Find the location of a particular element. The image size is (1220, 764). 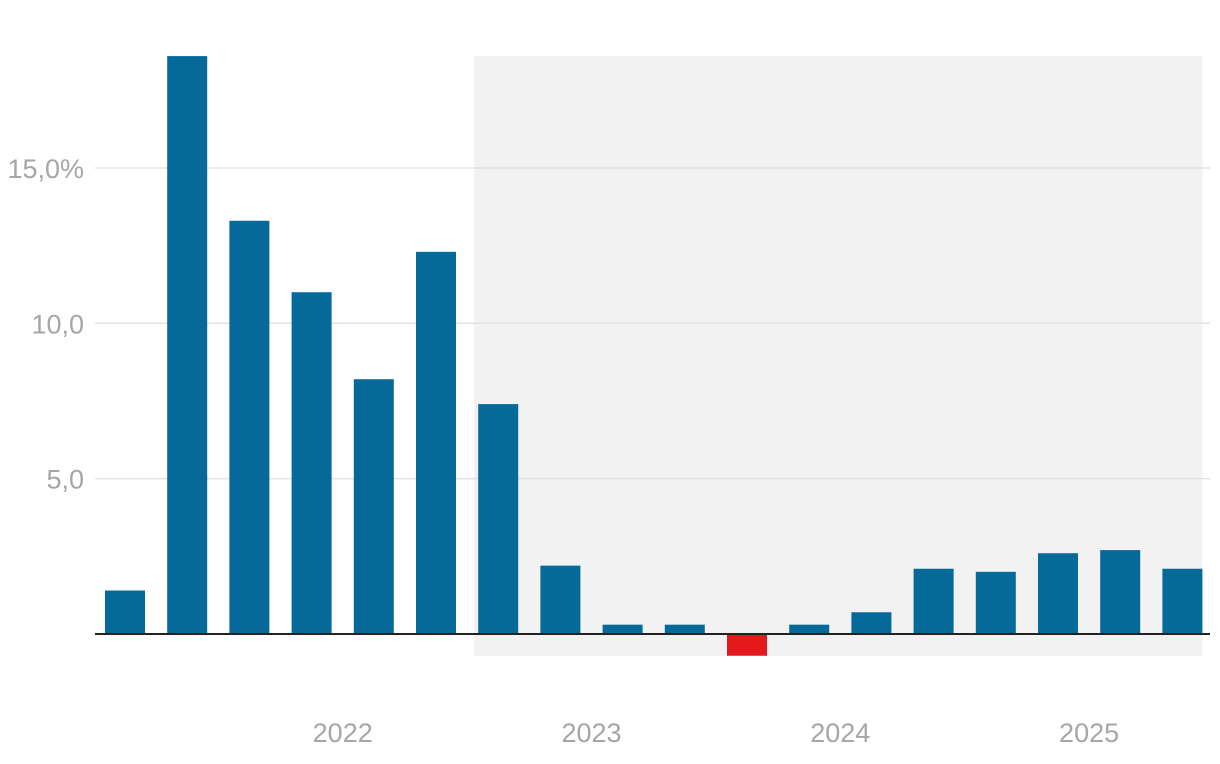

y-tick-label-2: 15,0% is located at coordinates (45, 169).